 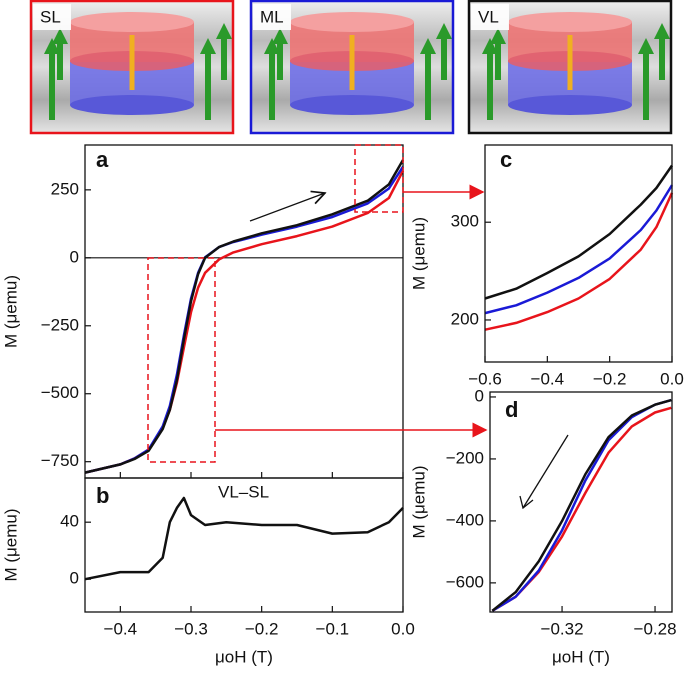 I want to click on panel-letter: a, so click(x=102, y=159).